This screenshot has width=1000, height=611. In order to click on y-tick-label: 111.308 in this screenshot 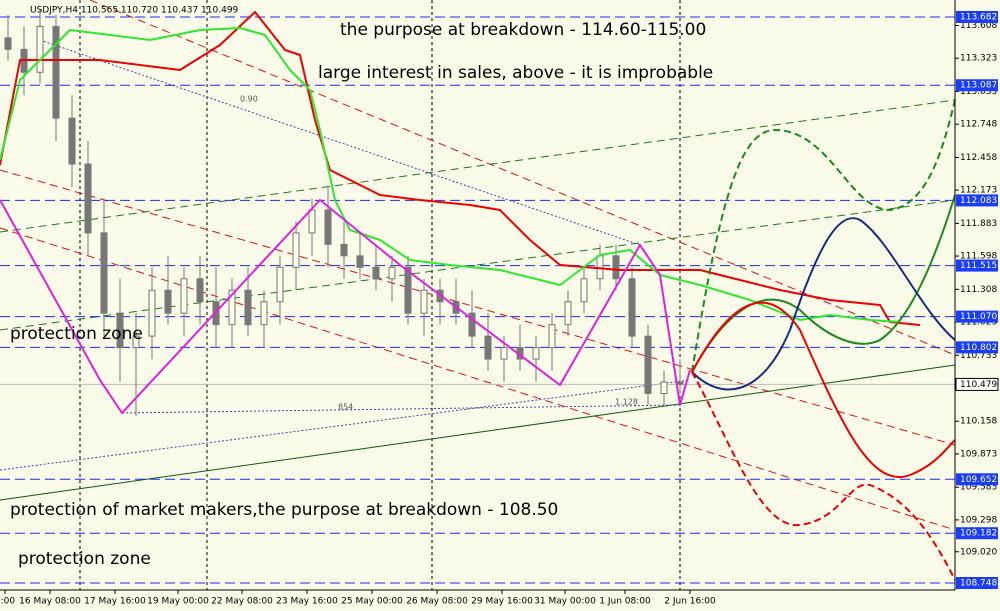, I will do `click(978, 290)`.